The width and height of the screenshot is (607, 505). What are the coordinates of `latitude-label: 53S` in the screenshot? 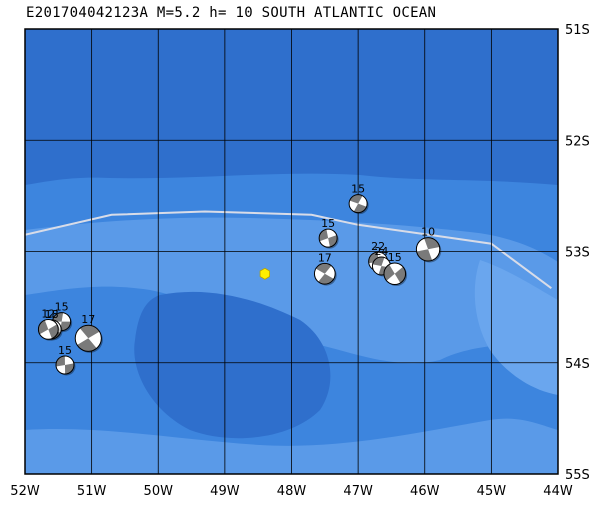 It's located at (577, 253).